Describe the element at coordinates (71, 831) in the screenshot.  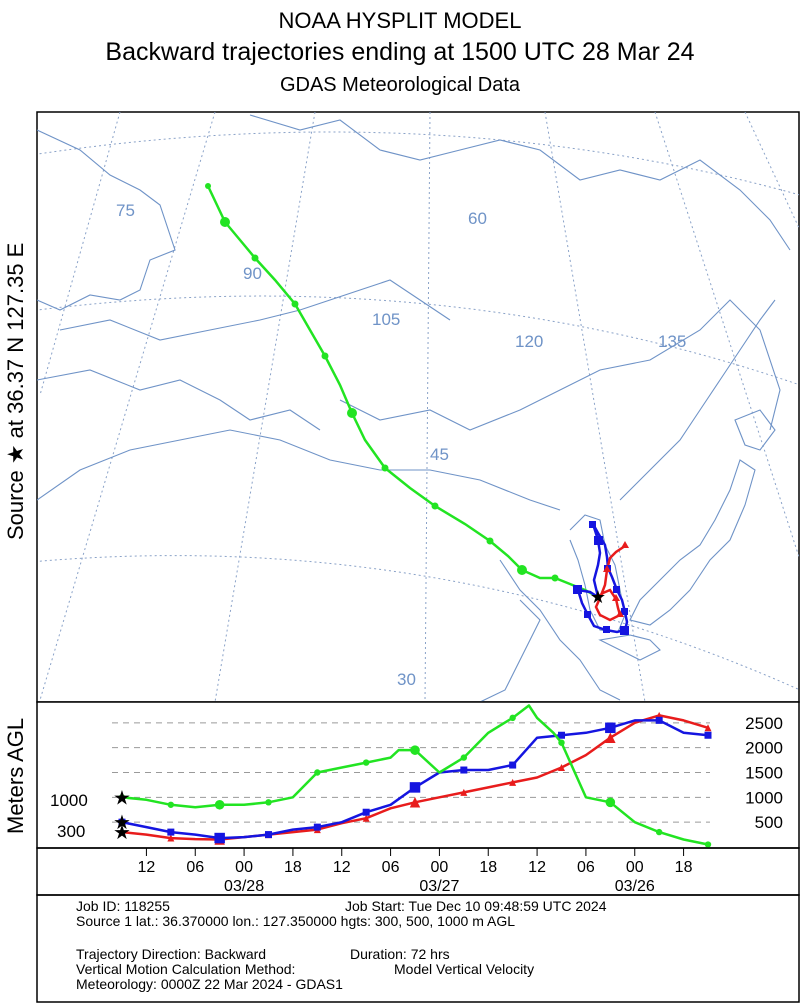
I see `start-height-label-300: 300` at that location.